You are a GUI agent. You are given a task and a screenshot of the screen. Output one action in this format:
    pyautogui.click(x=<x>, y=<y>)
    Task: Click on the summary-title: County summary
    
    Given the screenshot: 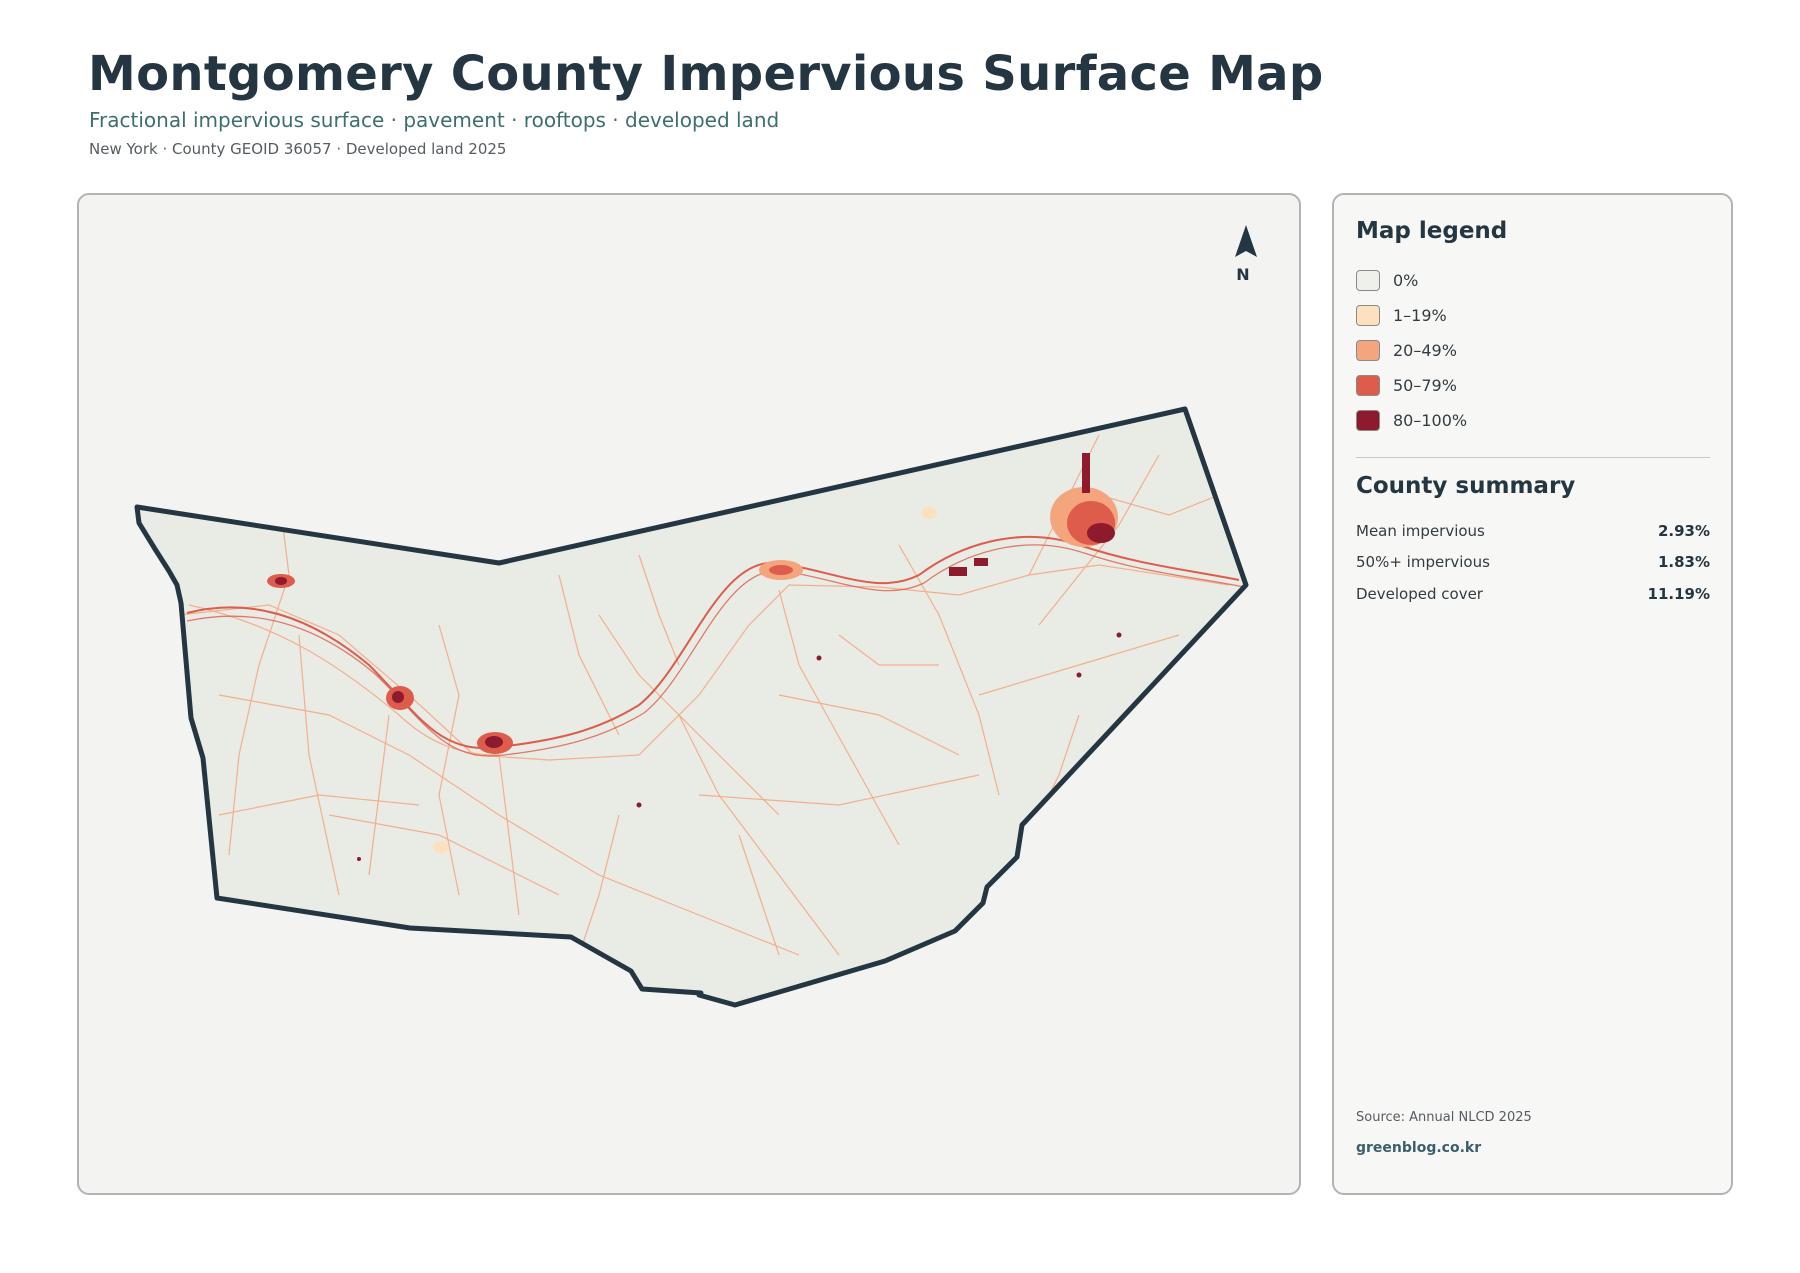 What is the action you would take?
    pyautogui.click(x=1466, y=486)
    